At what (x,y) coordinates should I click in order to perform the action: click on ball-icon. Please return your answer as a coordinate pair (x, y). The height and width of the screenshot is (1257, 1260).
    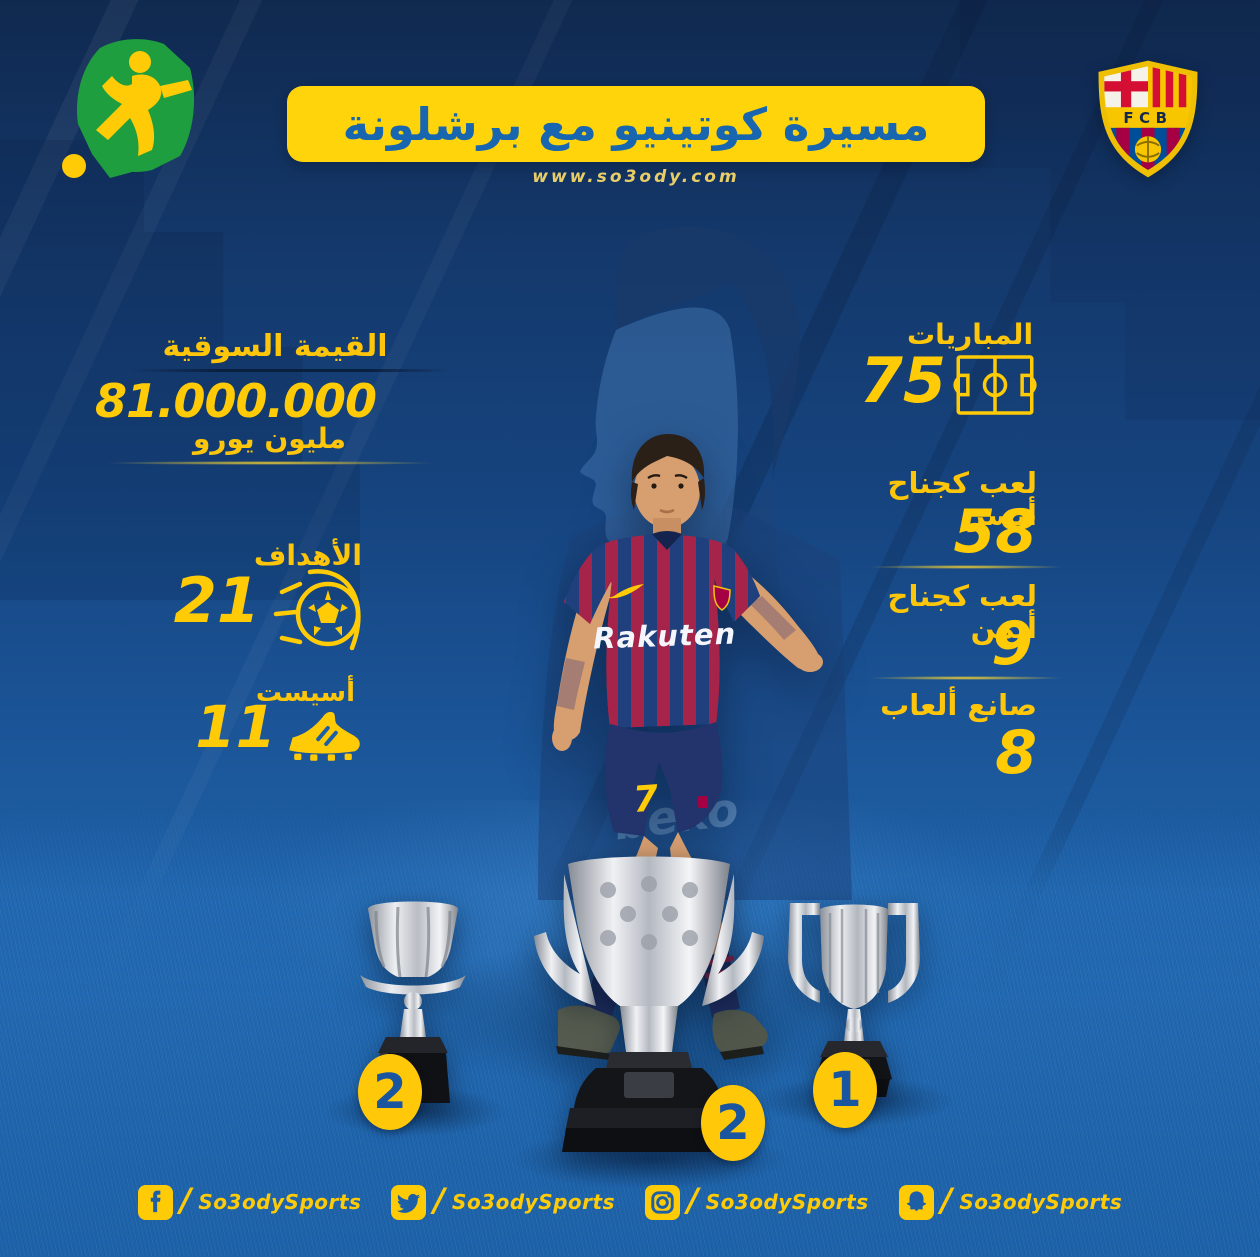
    Looking at the image, I should click on (317, 610).